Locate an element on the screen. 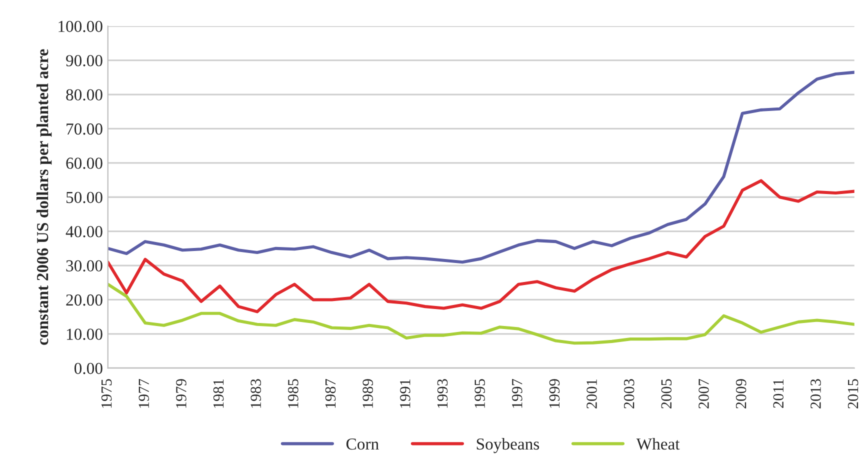 Image resolution: width=863 pixels, height=475 pixels. x-tick-label: 1983 is located at coordinates (255, 393).